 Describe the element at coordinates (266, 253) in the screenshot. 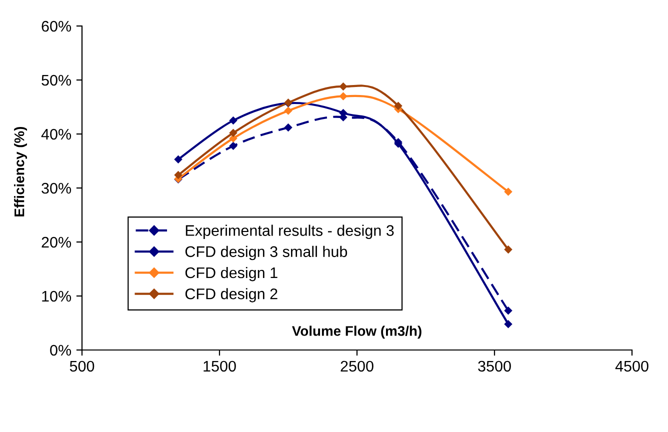

I see `legend-label: CFD design 3 small hub` at that location.